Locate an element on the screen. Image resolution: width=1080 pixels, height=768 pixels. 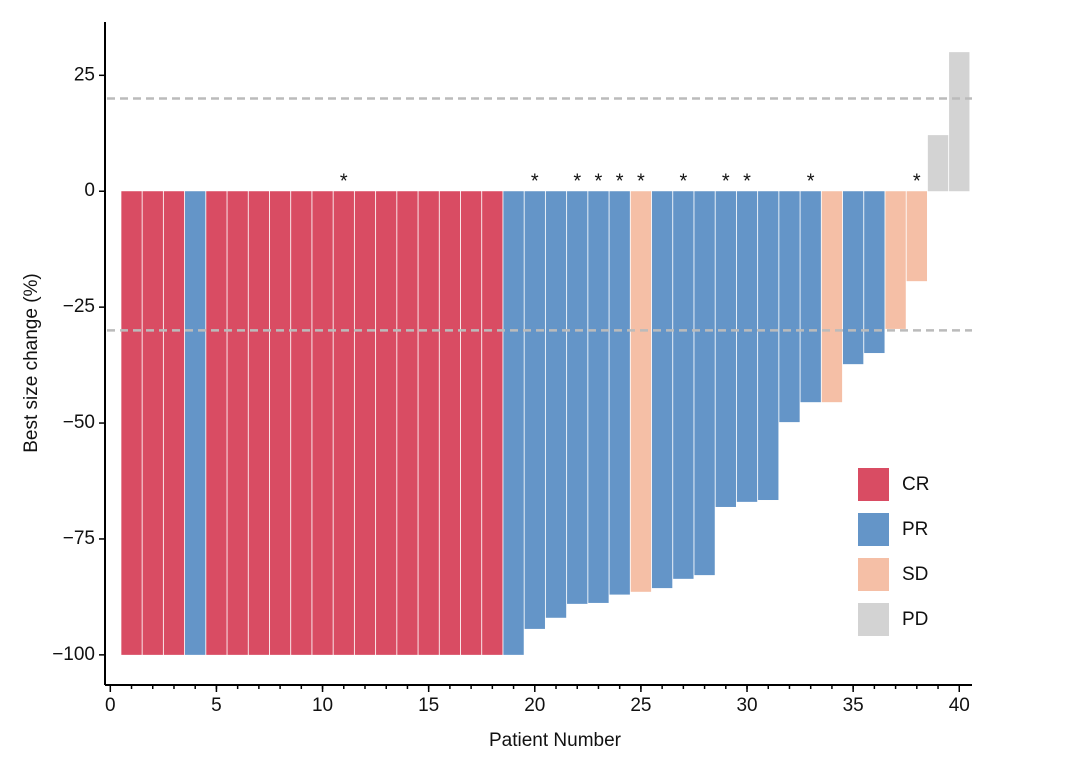
x-tick-label: 15 is located at coordinates (428, 705).